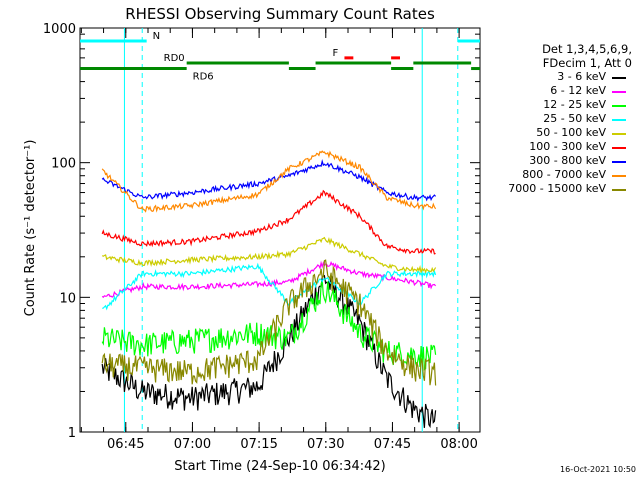  What do you see at coordinates (30, 228) in the screenshot?
I see `y-axis-label: Count Rate (s⁻¹ detector⁻¹)` at bounding box center [30, 228].